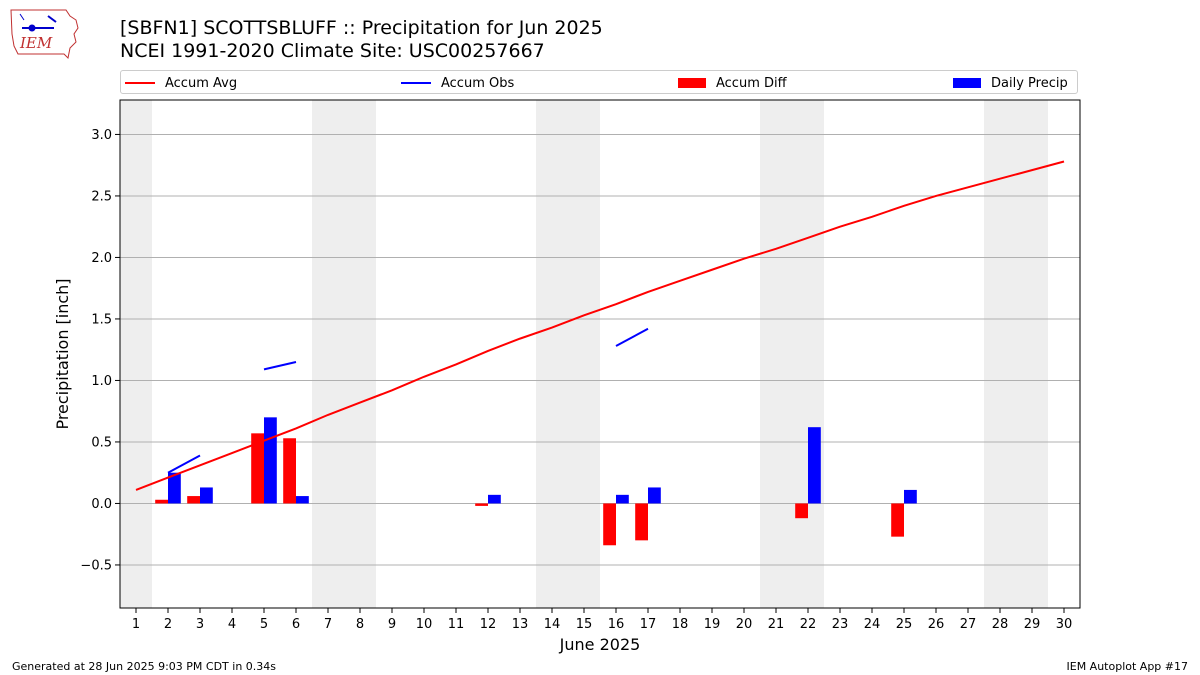 The height and width of the screenshot is (675, 1200). What do you see at coordinates (1032, 624) in the screenshot?
I see `x-tick-label: 29` at bounding box center [1032, 624].